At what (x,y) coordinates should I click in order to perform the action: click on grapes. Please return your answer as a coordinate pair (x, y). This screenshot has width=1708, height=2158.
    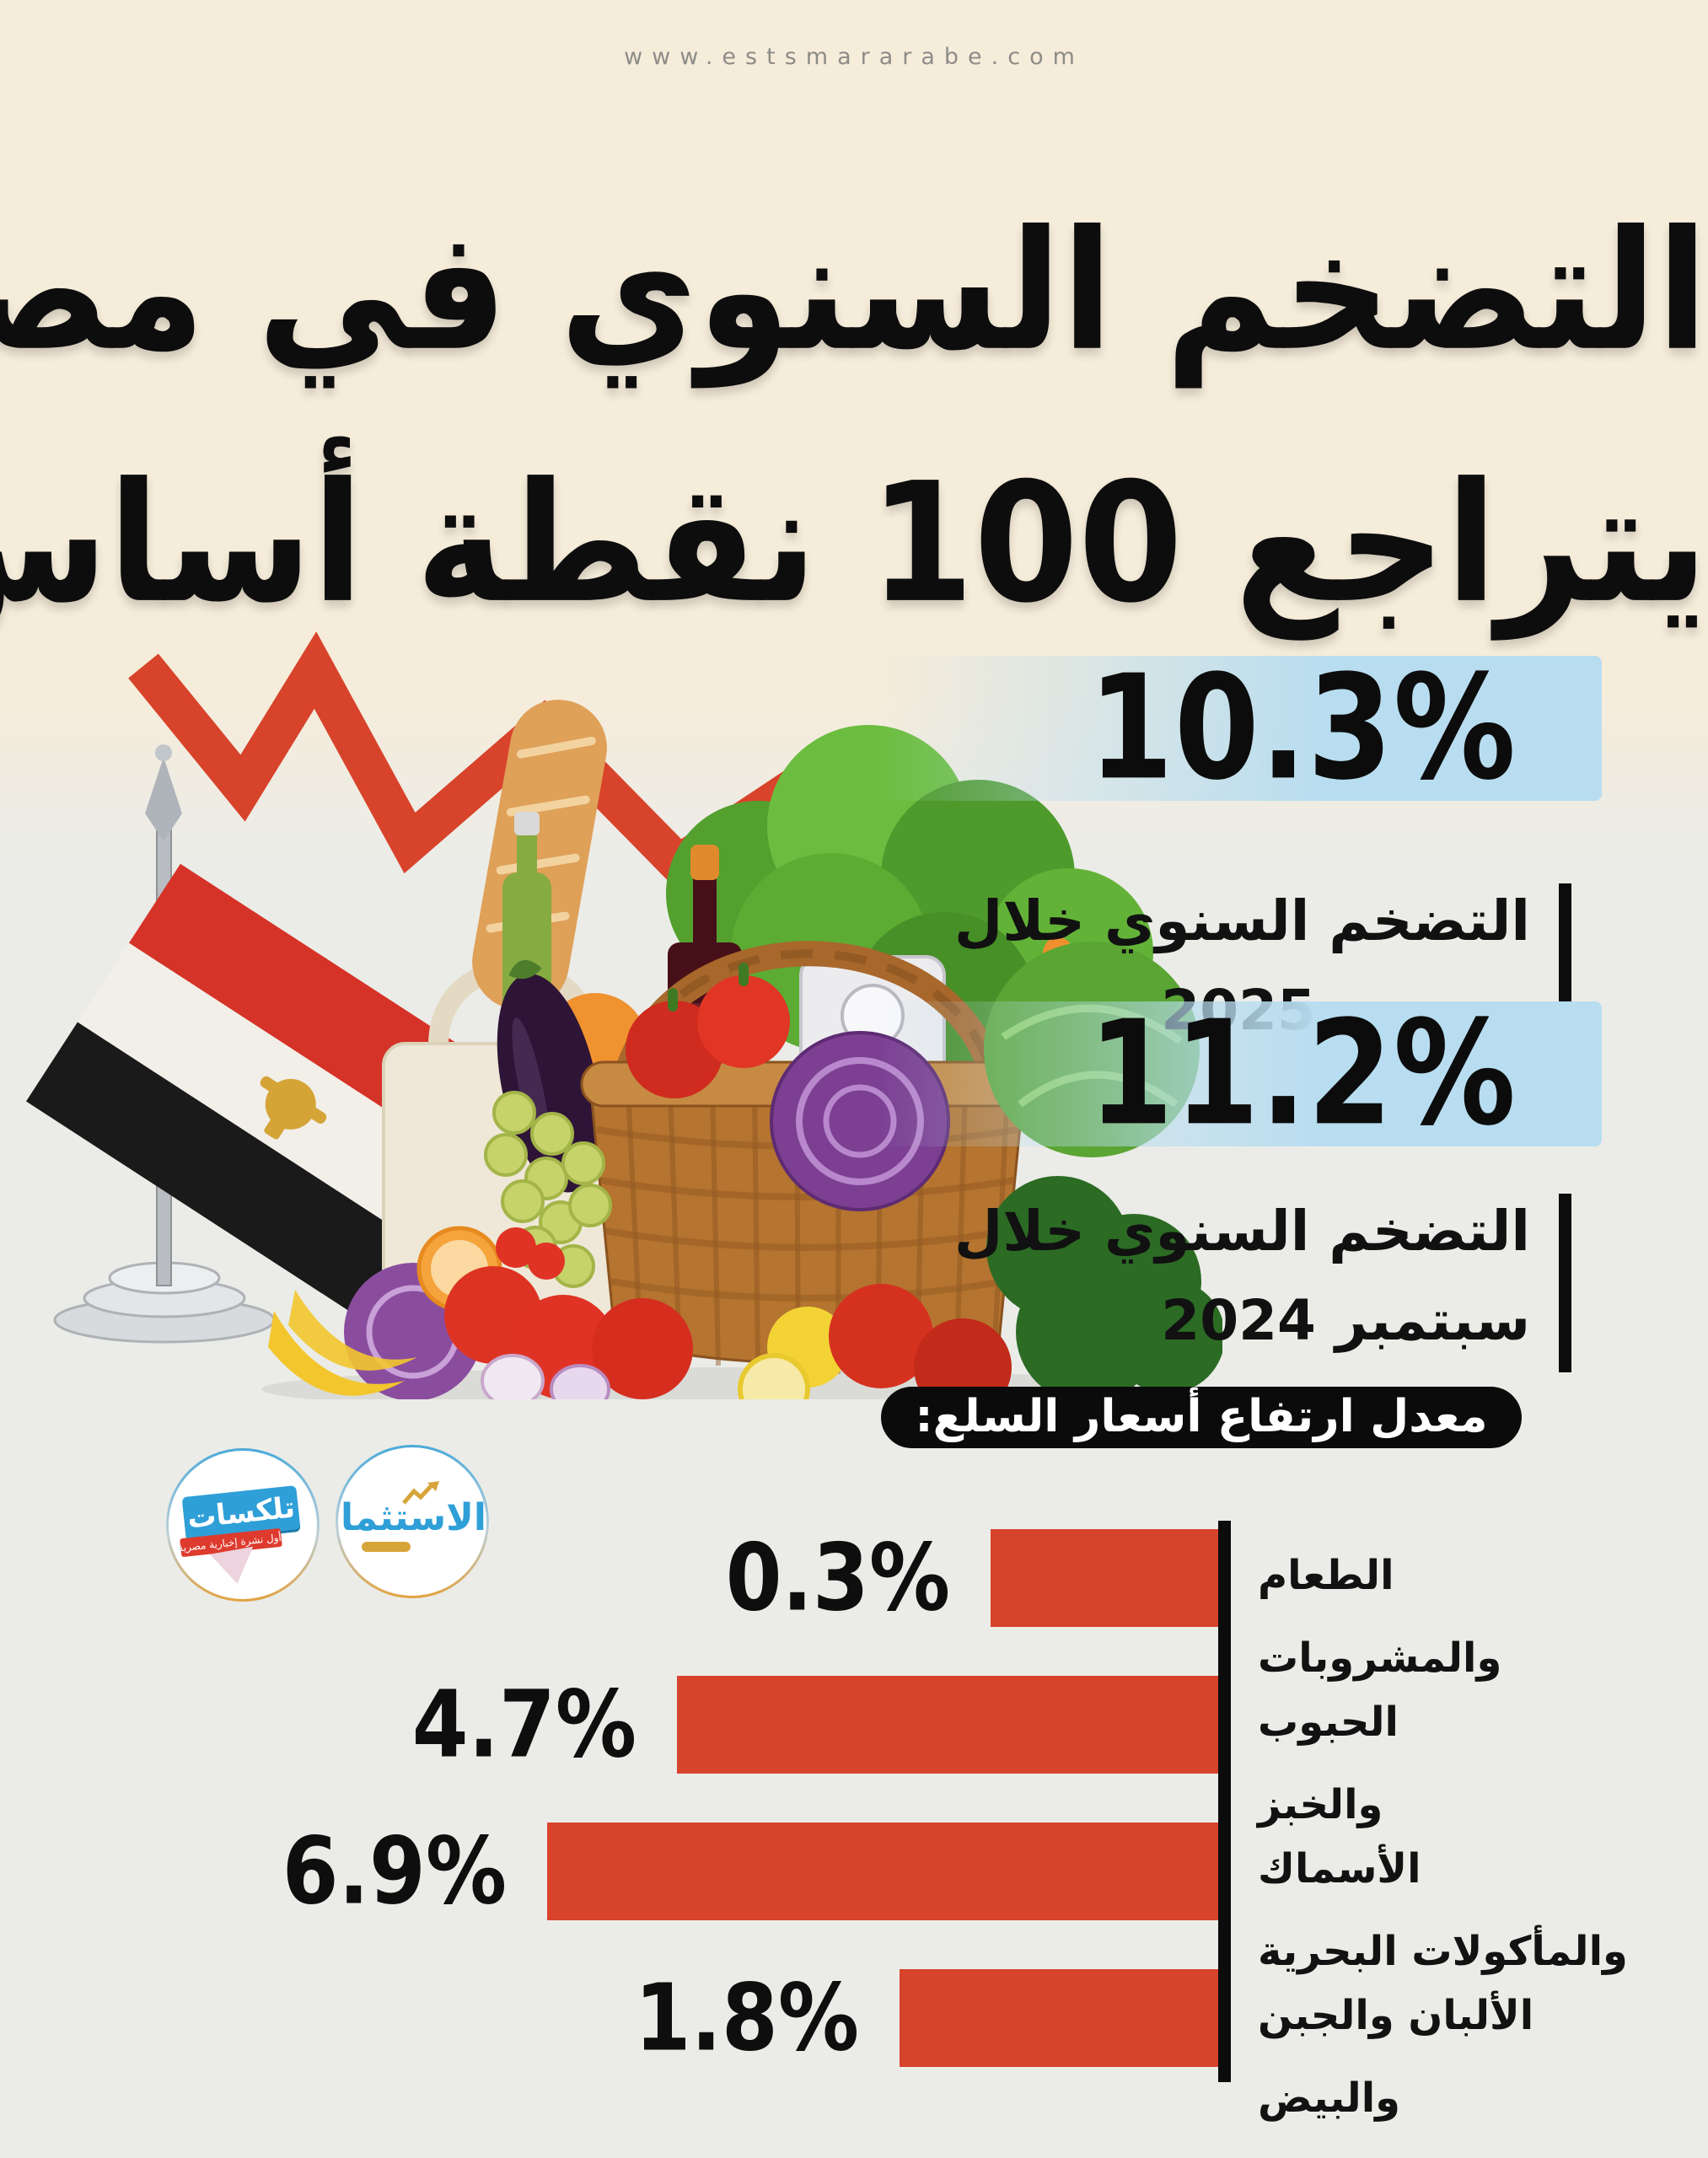
    Looking at the image, I should click on (548, 1189).